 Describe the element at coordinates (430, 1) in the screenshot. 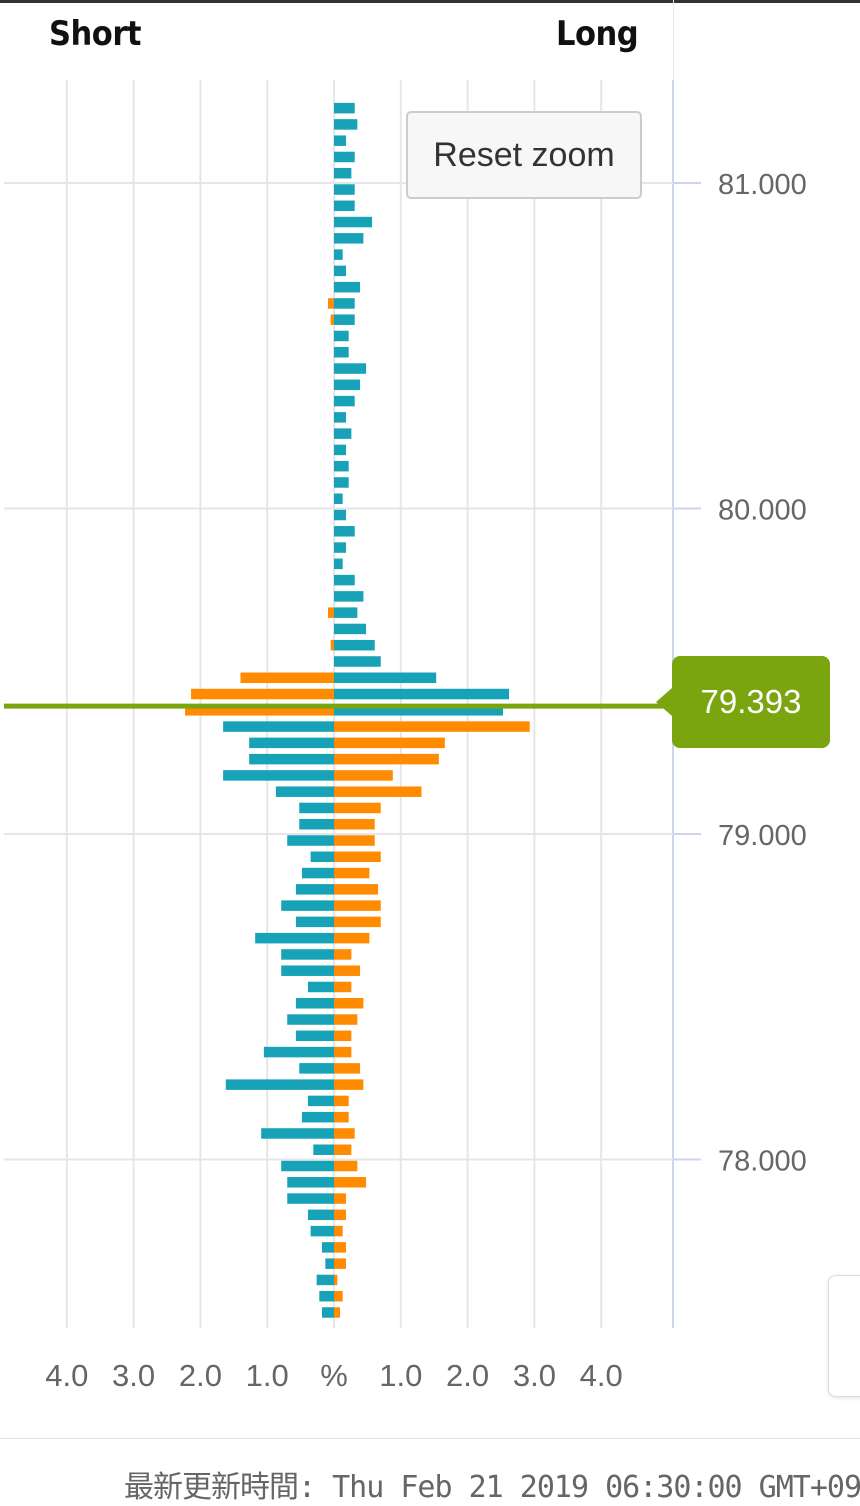

I see `top-border` at that location.